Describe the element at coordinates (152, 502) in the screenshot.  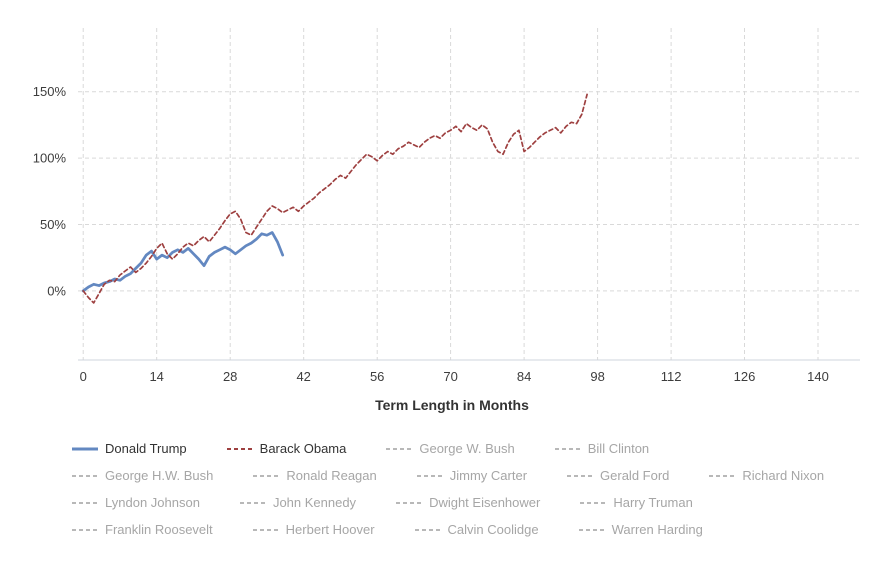
I see `legend-label: Lyndon Johnson` at that location.